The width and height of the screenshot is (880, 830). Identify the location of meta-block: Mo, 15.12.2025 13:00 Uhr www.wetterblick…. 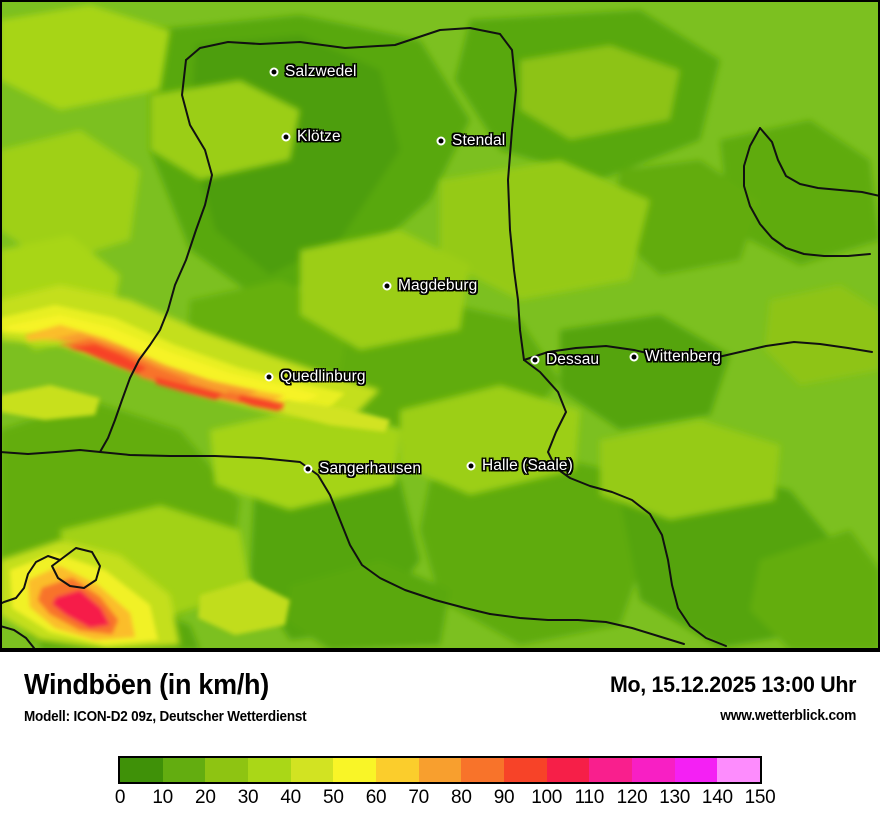
(727, 698).